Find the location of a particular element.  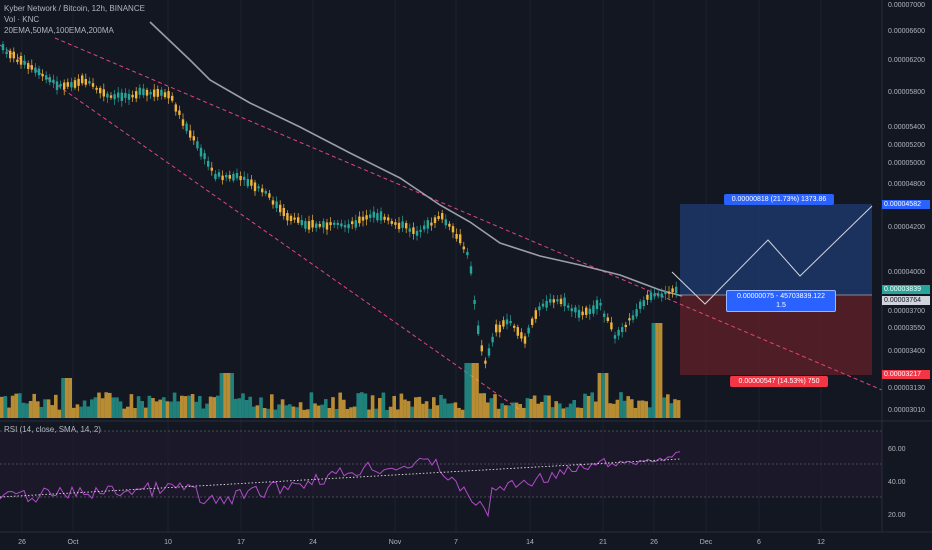

time-tick-label: 14 is located at coordinates (530, 542).